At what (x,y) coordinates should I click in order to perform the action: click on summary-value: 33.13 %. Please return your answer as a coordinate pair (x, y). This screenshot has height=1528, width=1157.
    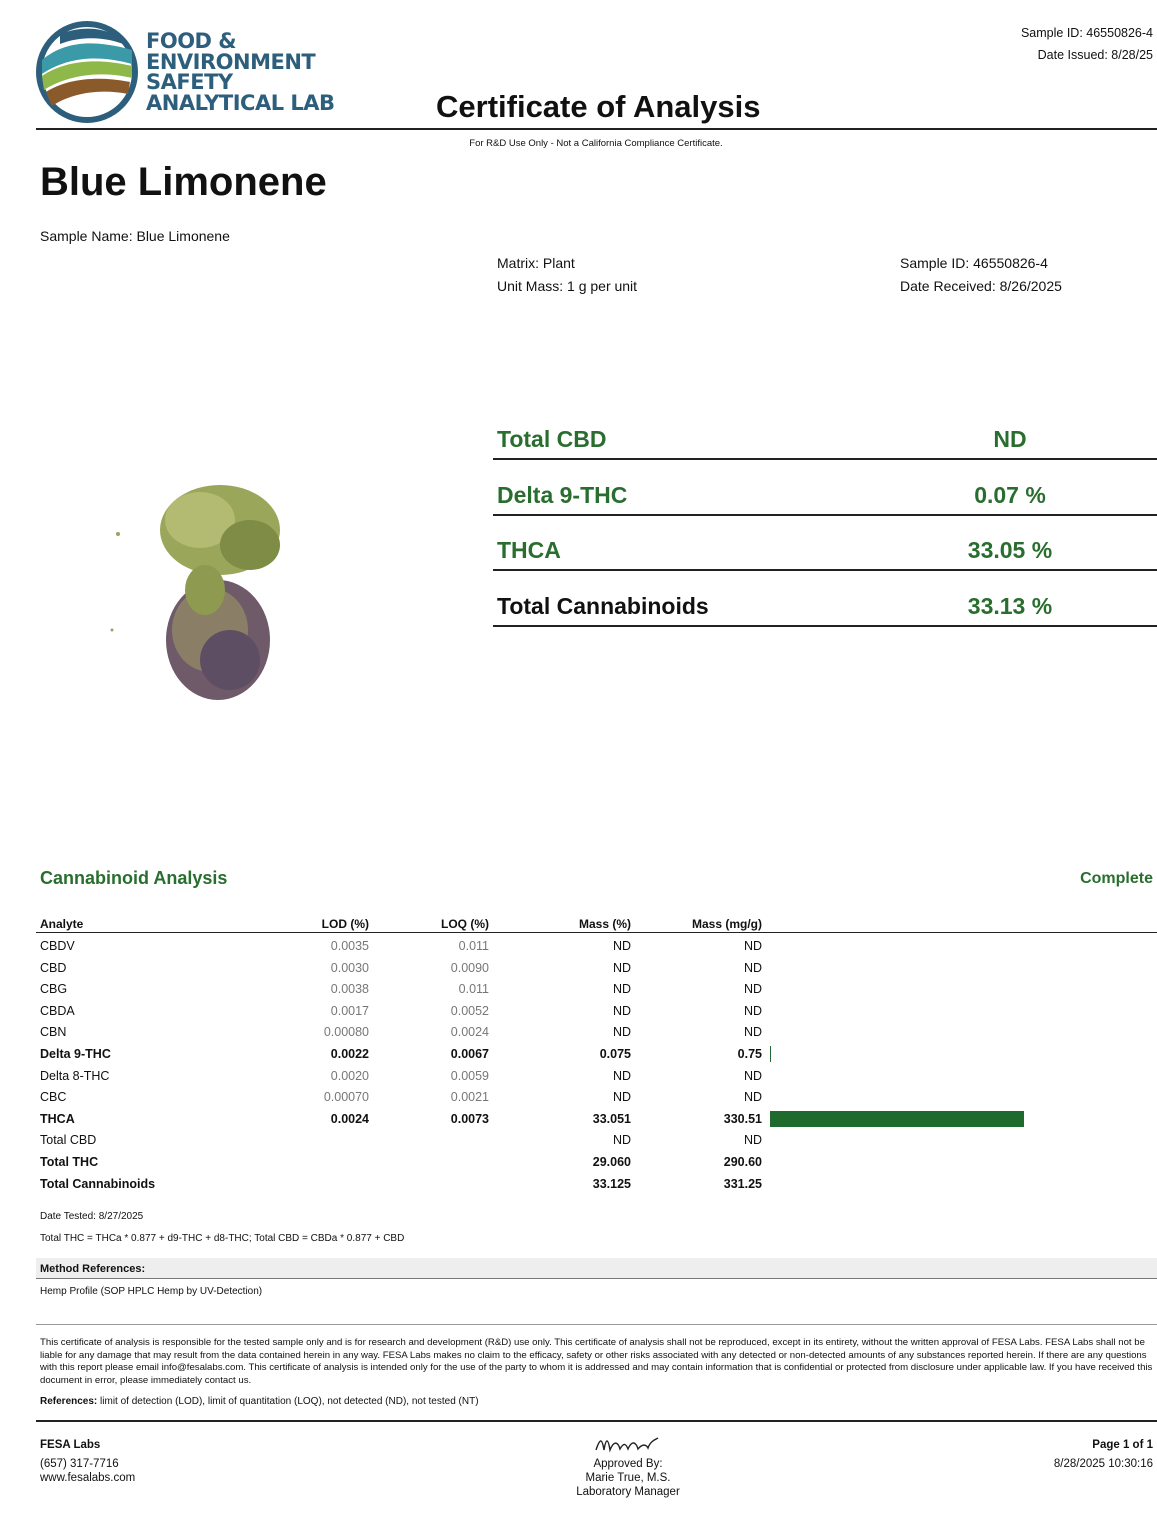
    Looking at the image, I should click on (1010, 606).